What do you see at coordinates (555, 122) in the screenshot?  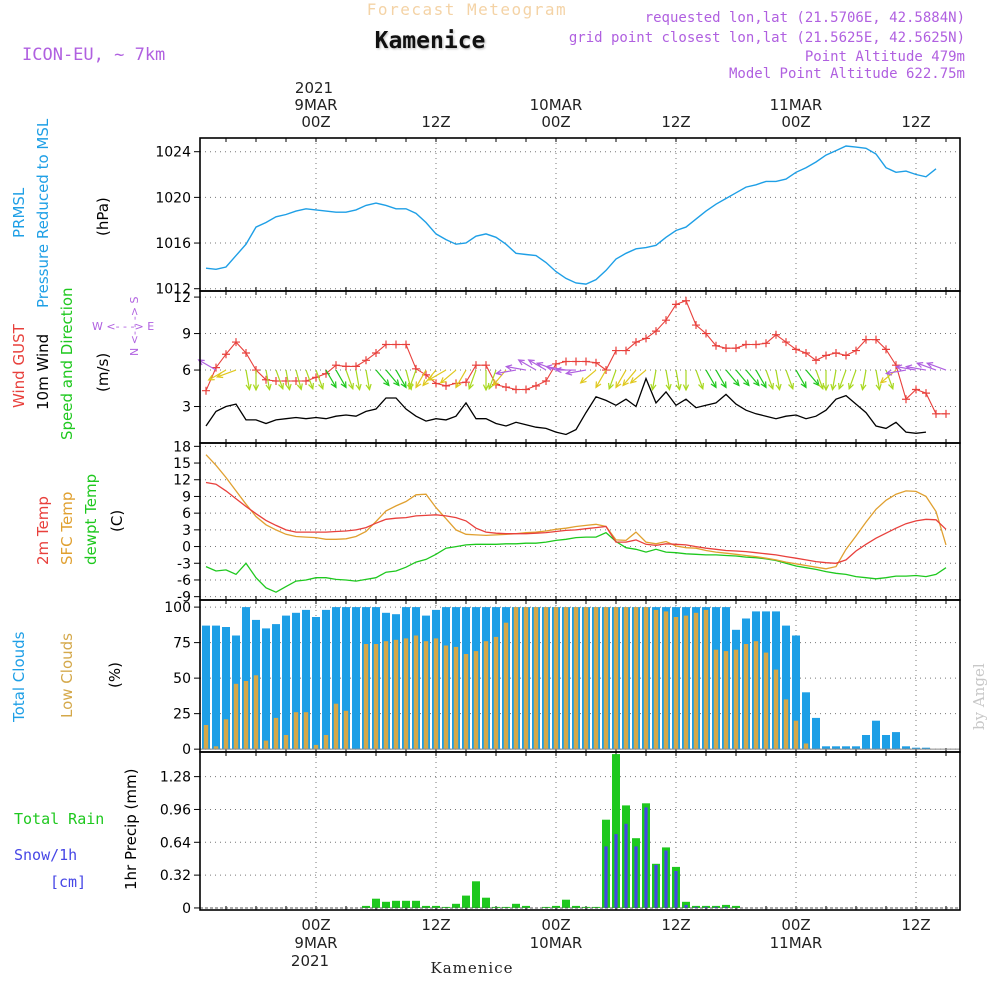 I see `top-time-label: 00Z` at bounding box center [555, 122].